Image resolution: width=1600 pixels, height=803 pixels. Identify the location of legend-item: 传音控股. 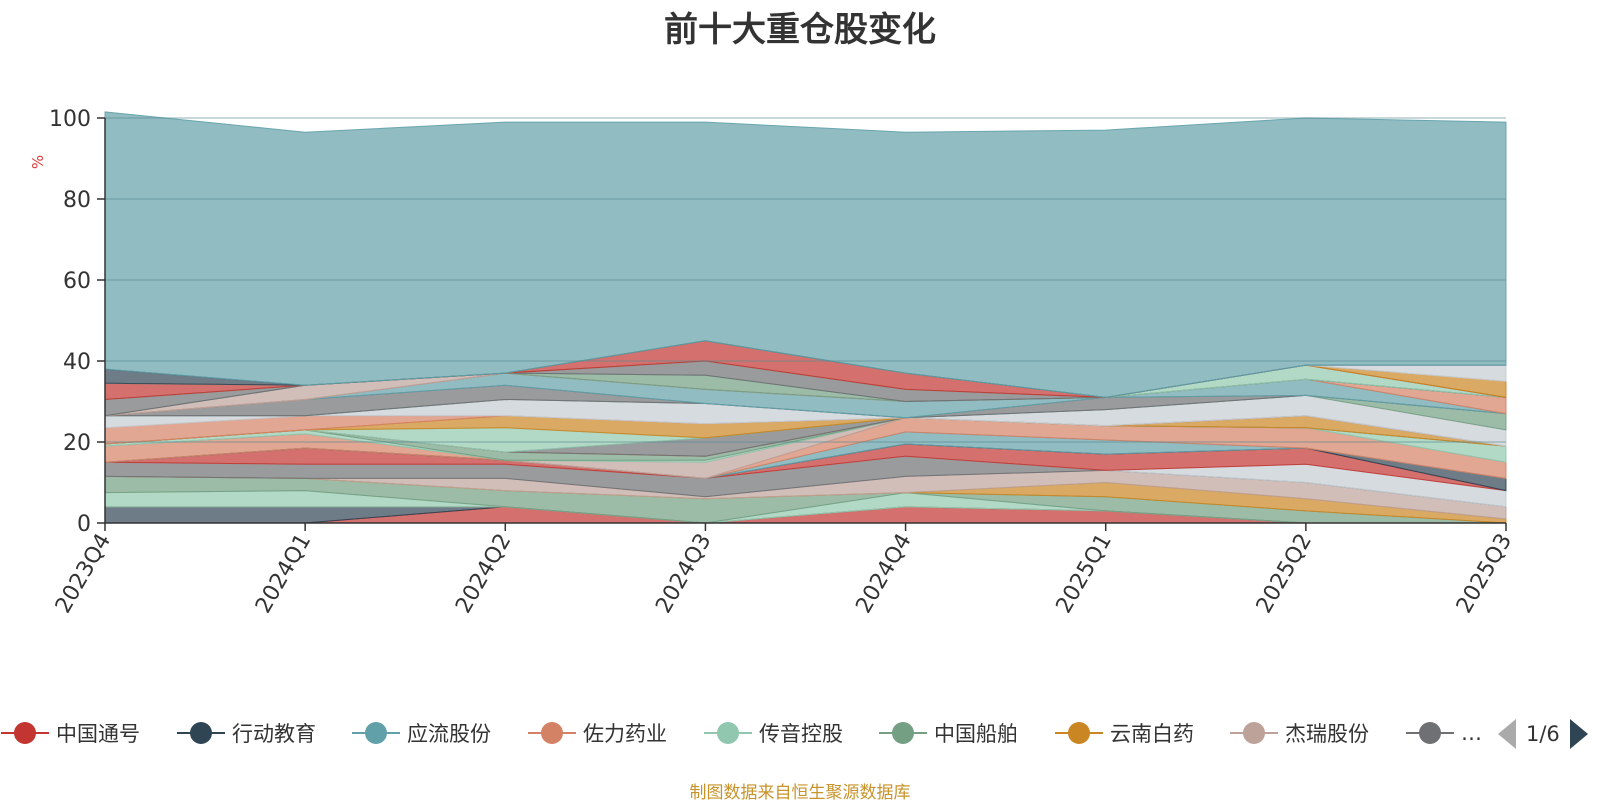
(773, 733).